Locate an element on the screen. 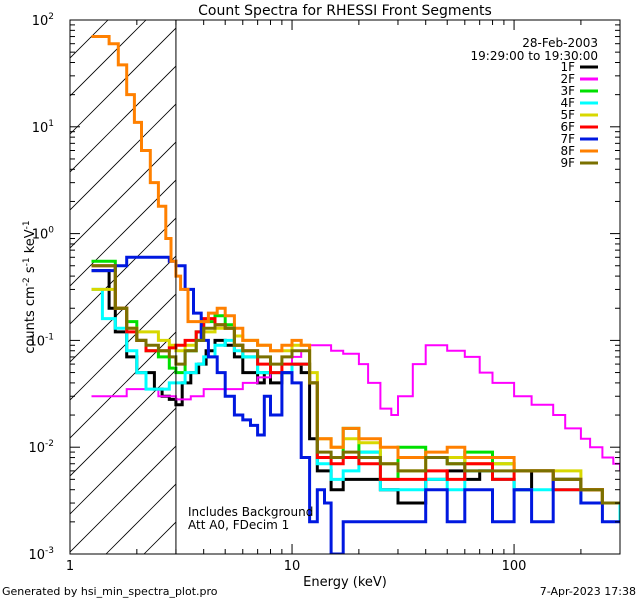 This screenshot has height=600, width=640. legend-label-4F: 4F is located at coordinates (567, 103).